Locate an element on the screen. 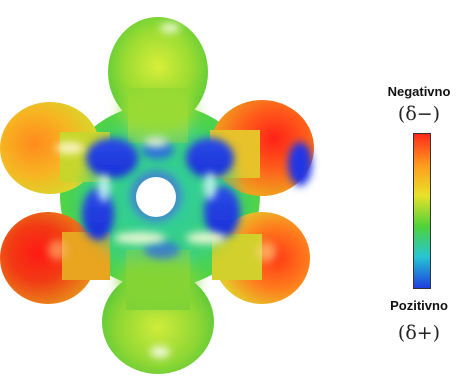  positive-label: Pozitivno is located at coordinates (419, 305).